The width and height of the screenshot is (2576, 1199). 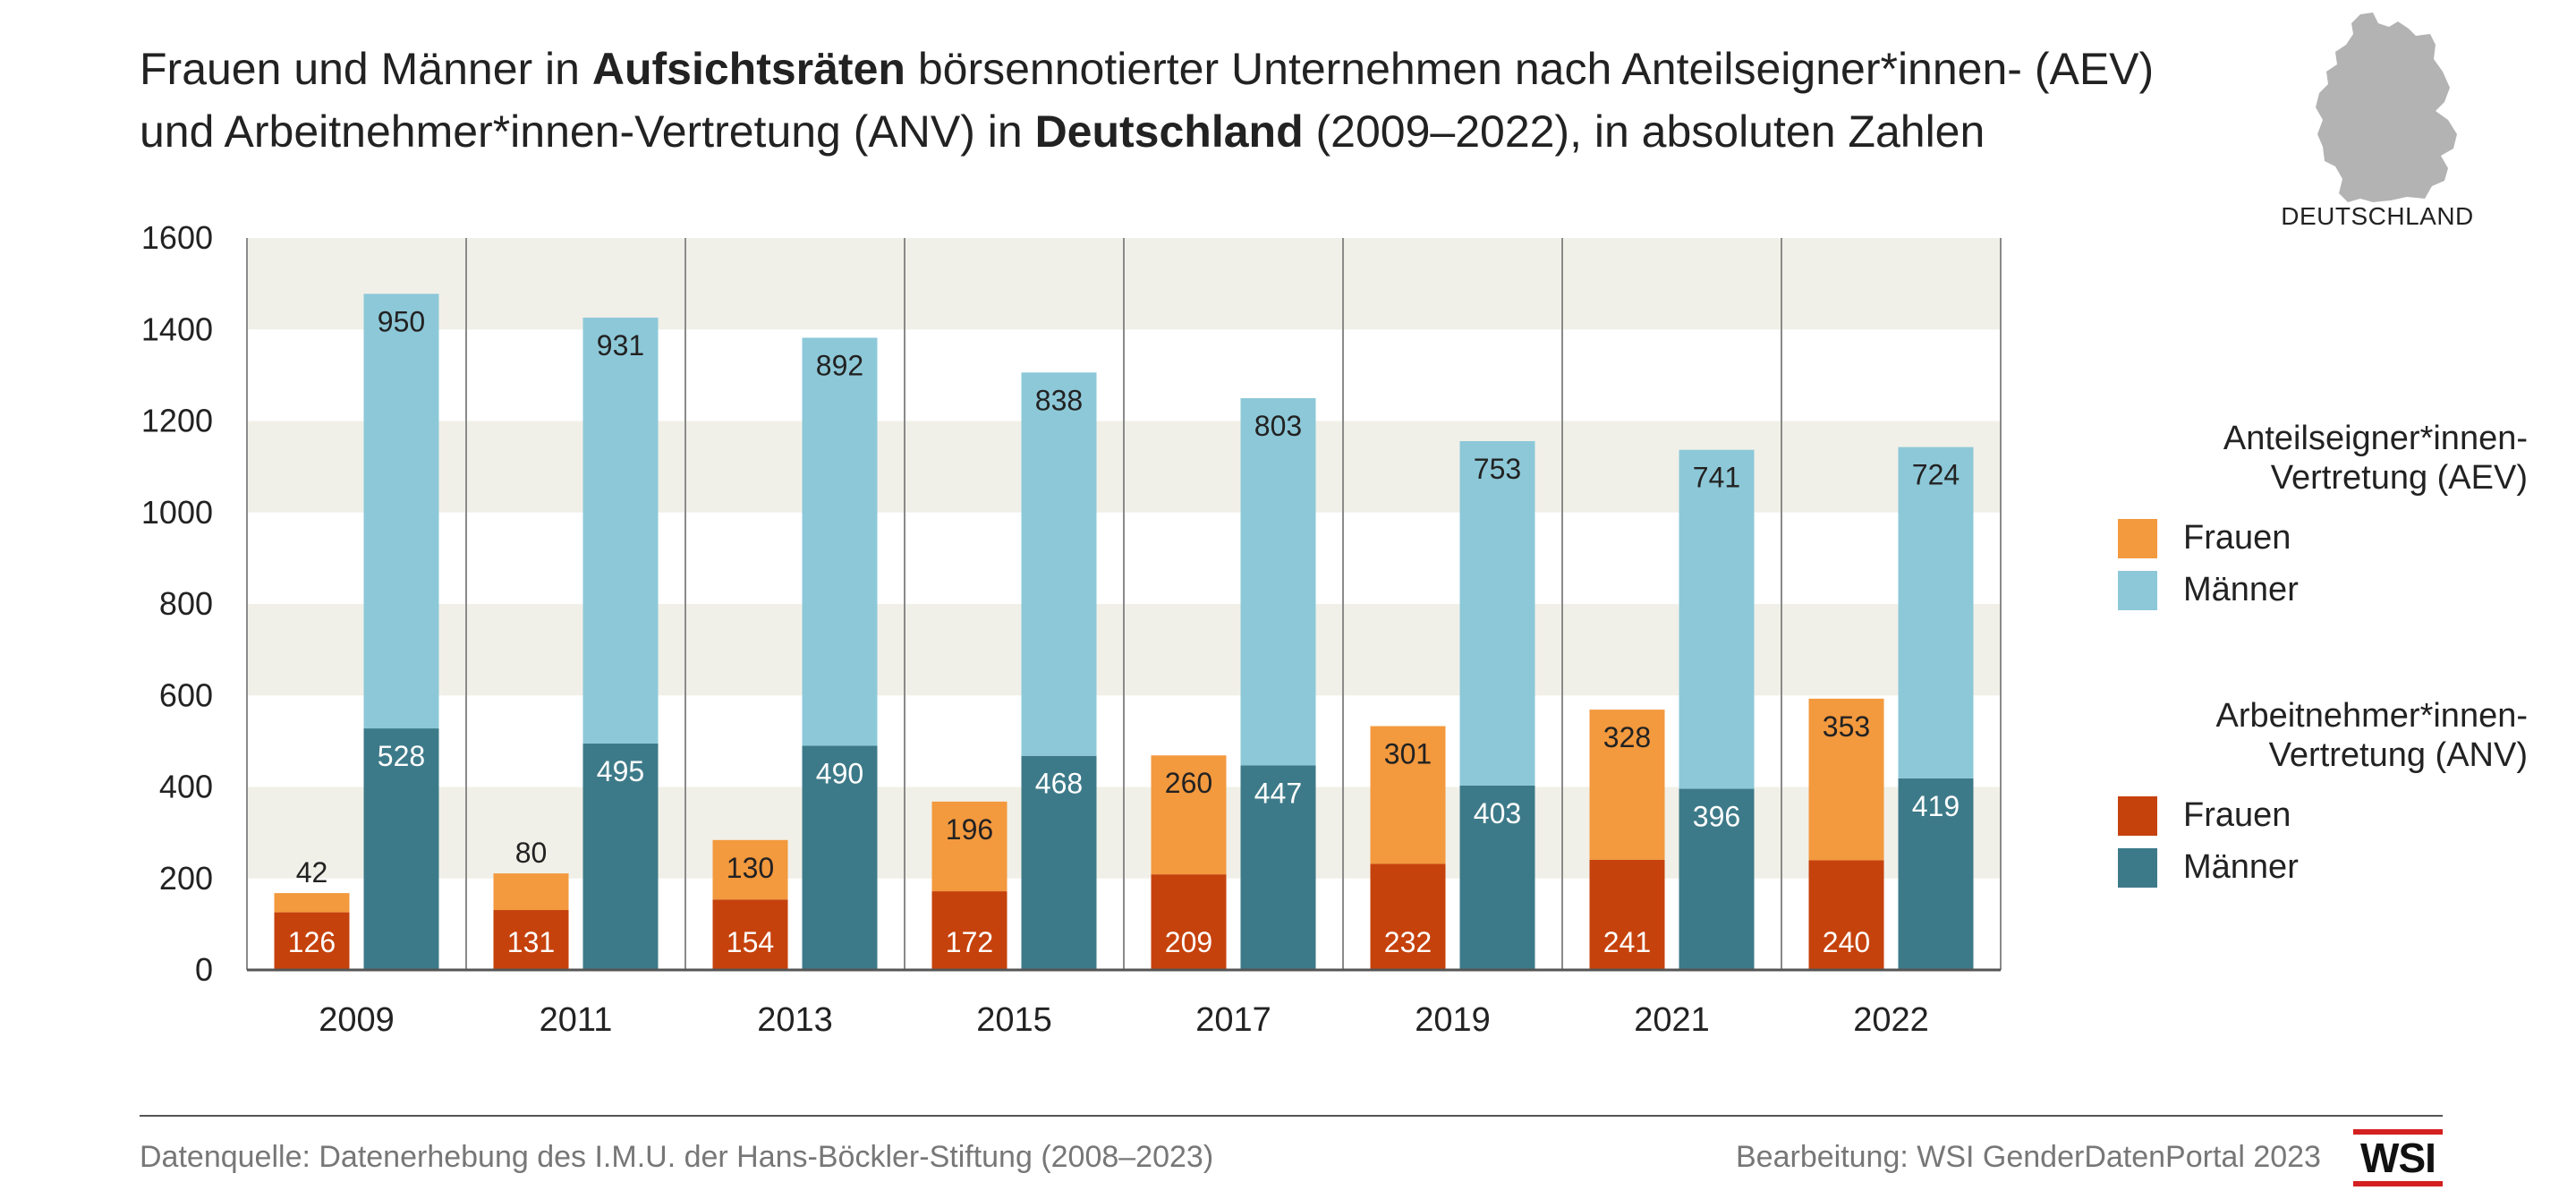 What do you see at coordinates (1627, 737) in the screenshot?
I see `data-label: 328` at bounding box center [1627, 737].